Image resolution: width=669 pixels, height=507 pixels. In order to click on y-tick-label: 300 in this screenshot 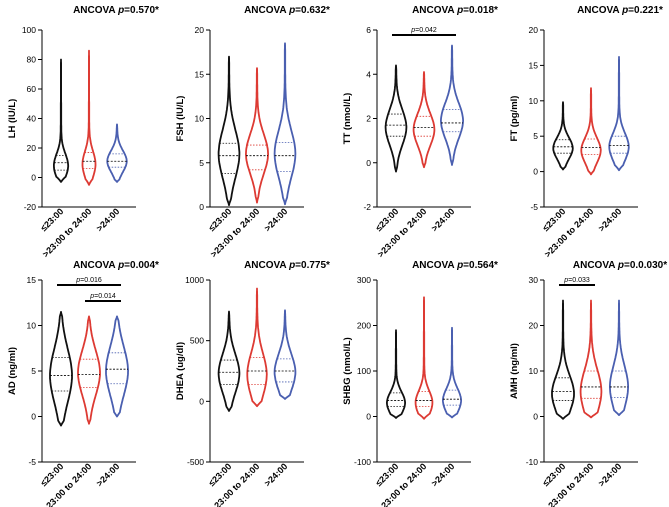, I will do `click(364, 280)`.